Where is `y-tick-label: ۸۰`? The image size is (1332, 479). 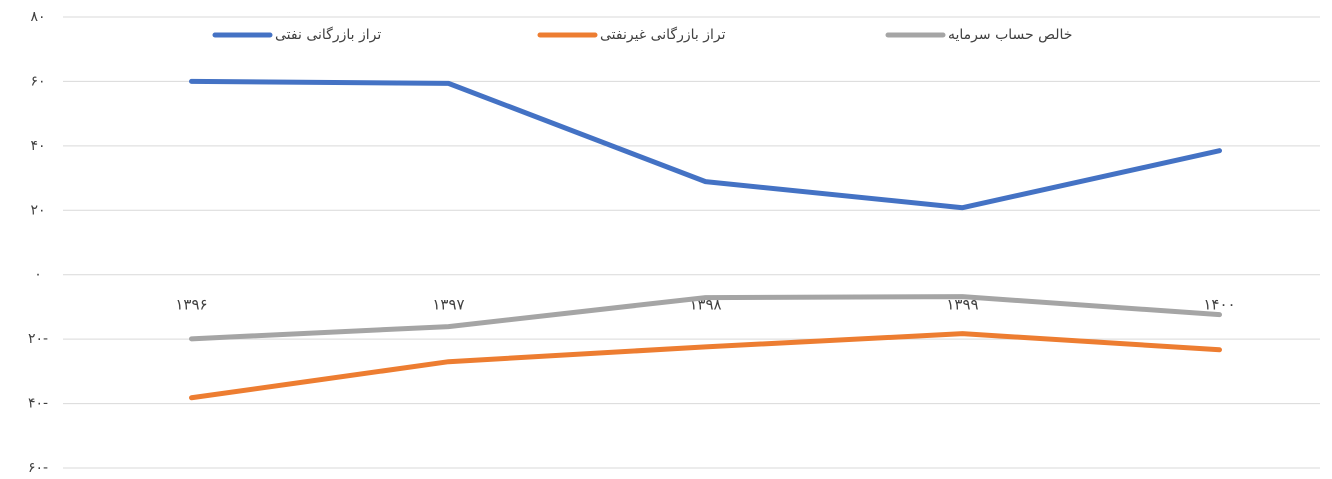
y-tick-label: ۸۰ is located at coordinates (37, 17).